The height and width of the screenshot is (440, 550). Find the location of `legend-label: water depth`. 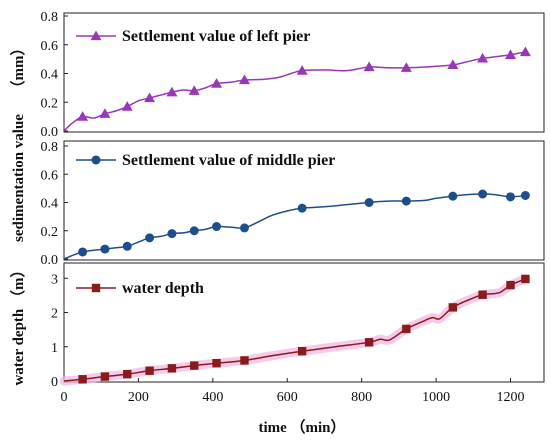

legend-label: water depth is located at coordinates (163, 288).